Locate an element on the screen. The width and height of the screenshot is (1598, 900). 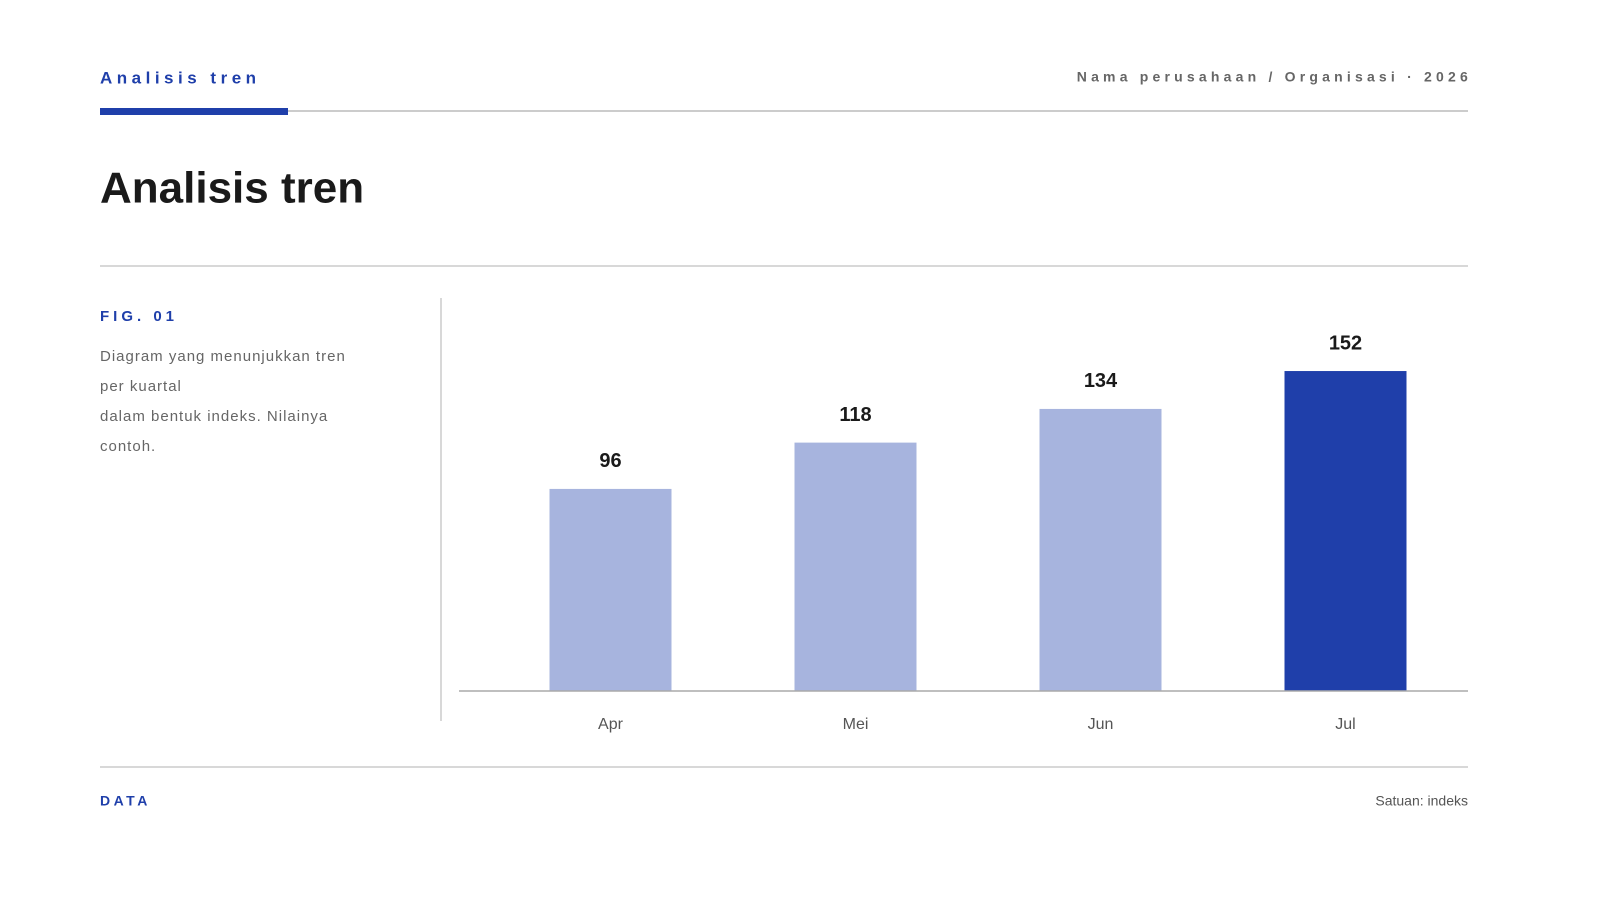
footer-label: DATA is located at coordinates (125, 801).